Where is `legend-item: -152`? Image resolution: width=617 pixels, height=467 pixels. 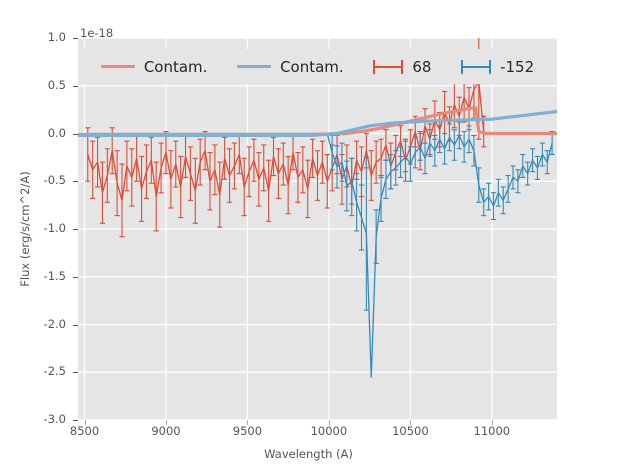
legend-item: -152 is located at coordinates (497, 67).